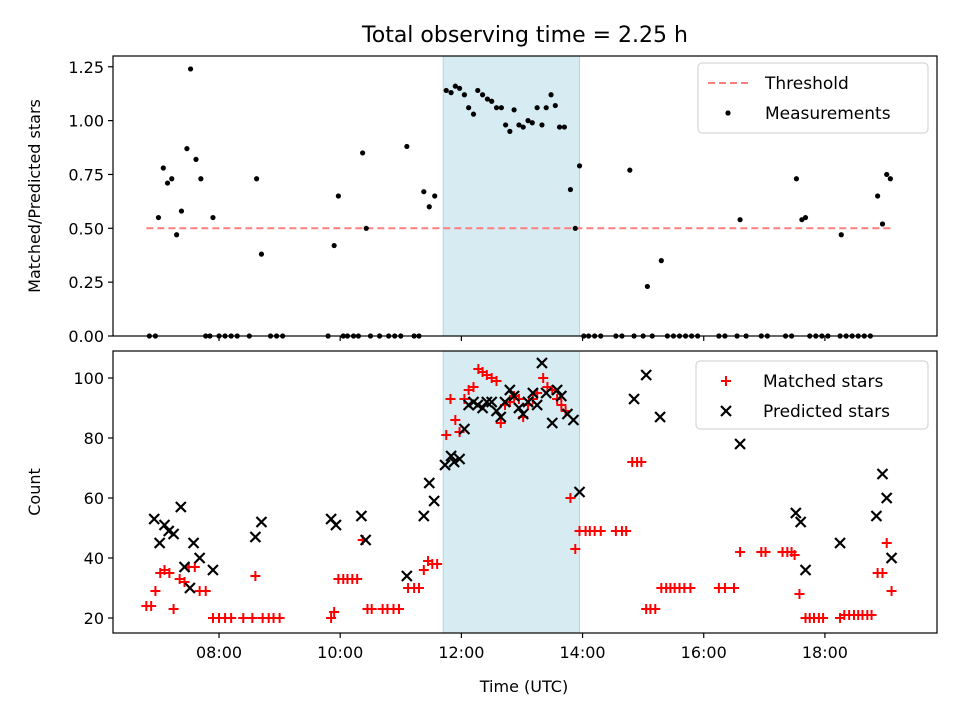 Image resolution: width=960 pixels, height=720 pixels. I want to click on x-axis-label: Time (UTC), so click(523, 686).